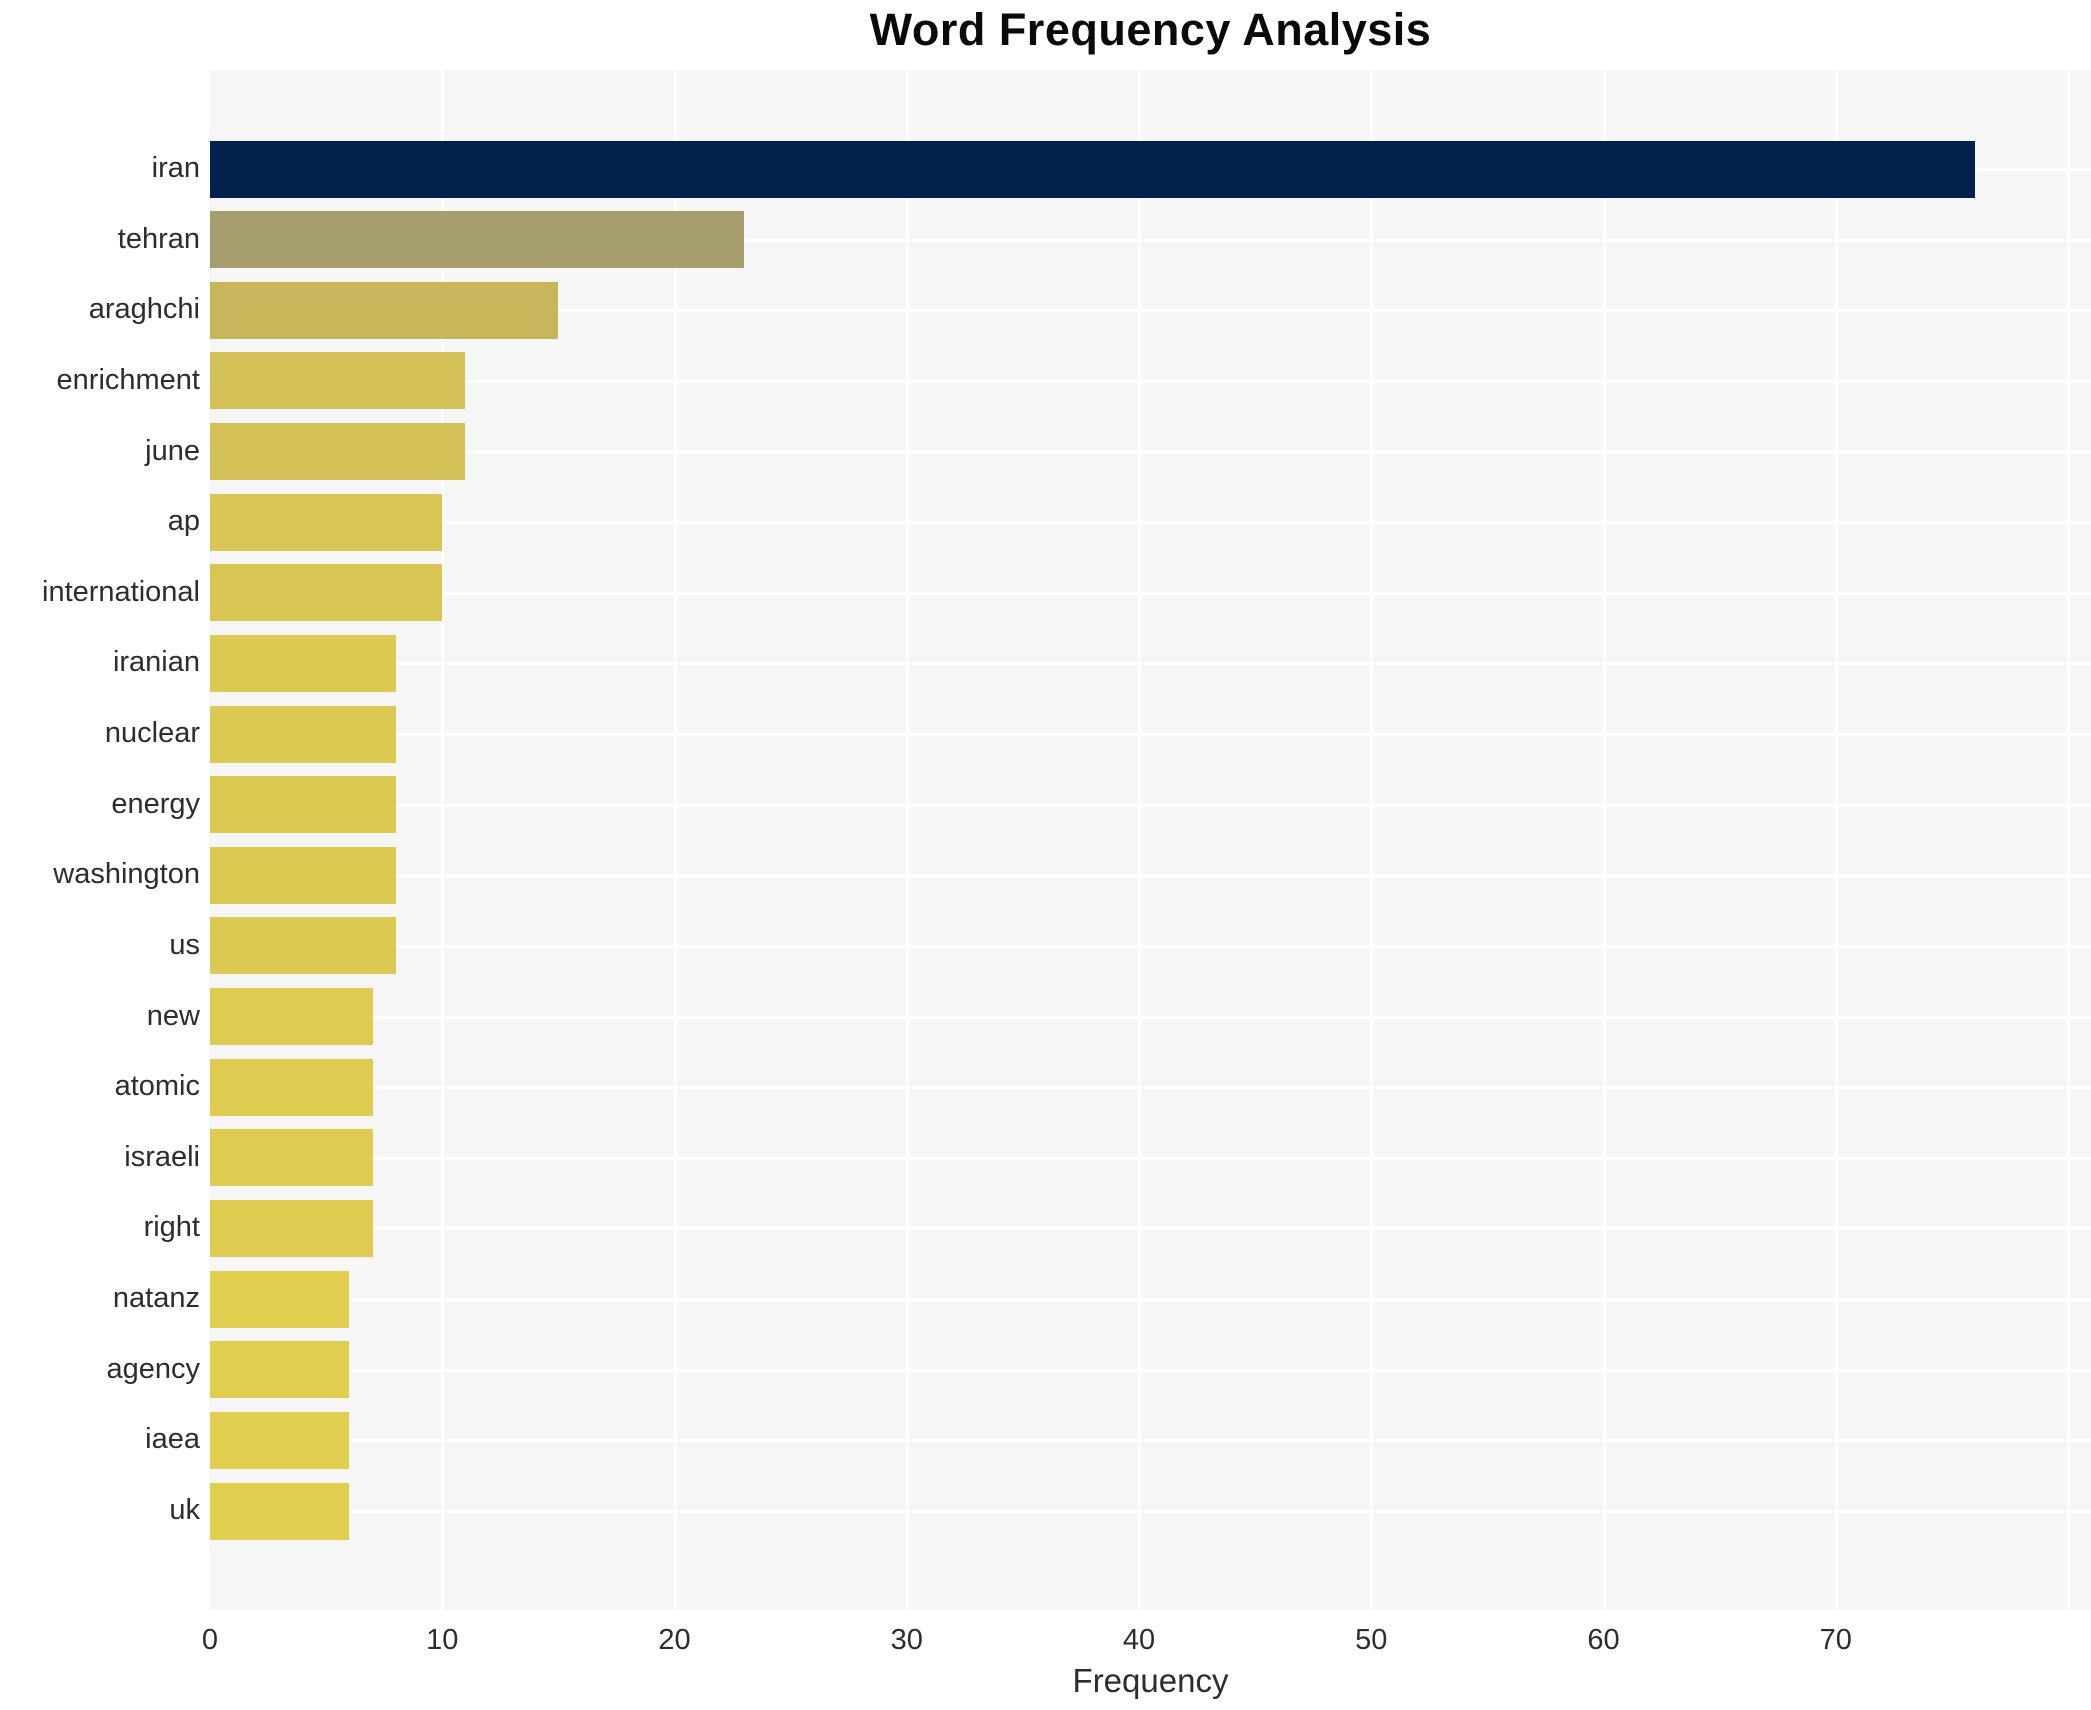  Describe the element at coordinates (175, 168) in the screenshot. I see `y-tick-label-iran: iran` at that location.